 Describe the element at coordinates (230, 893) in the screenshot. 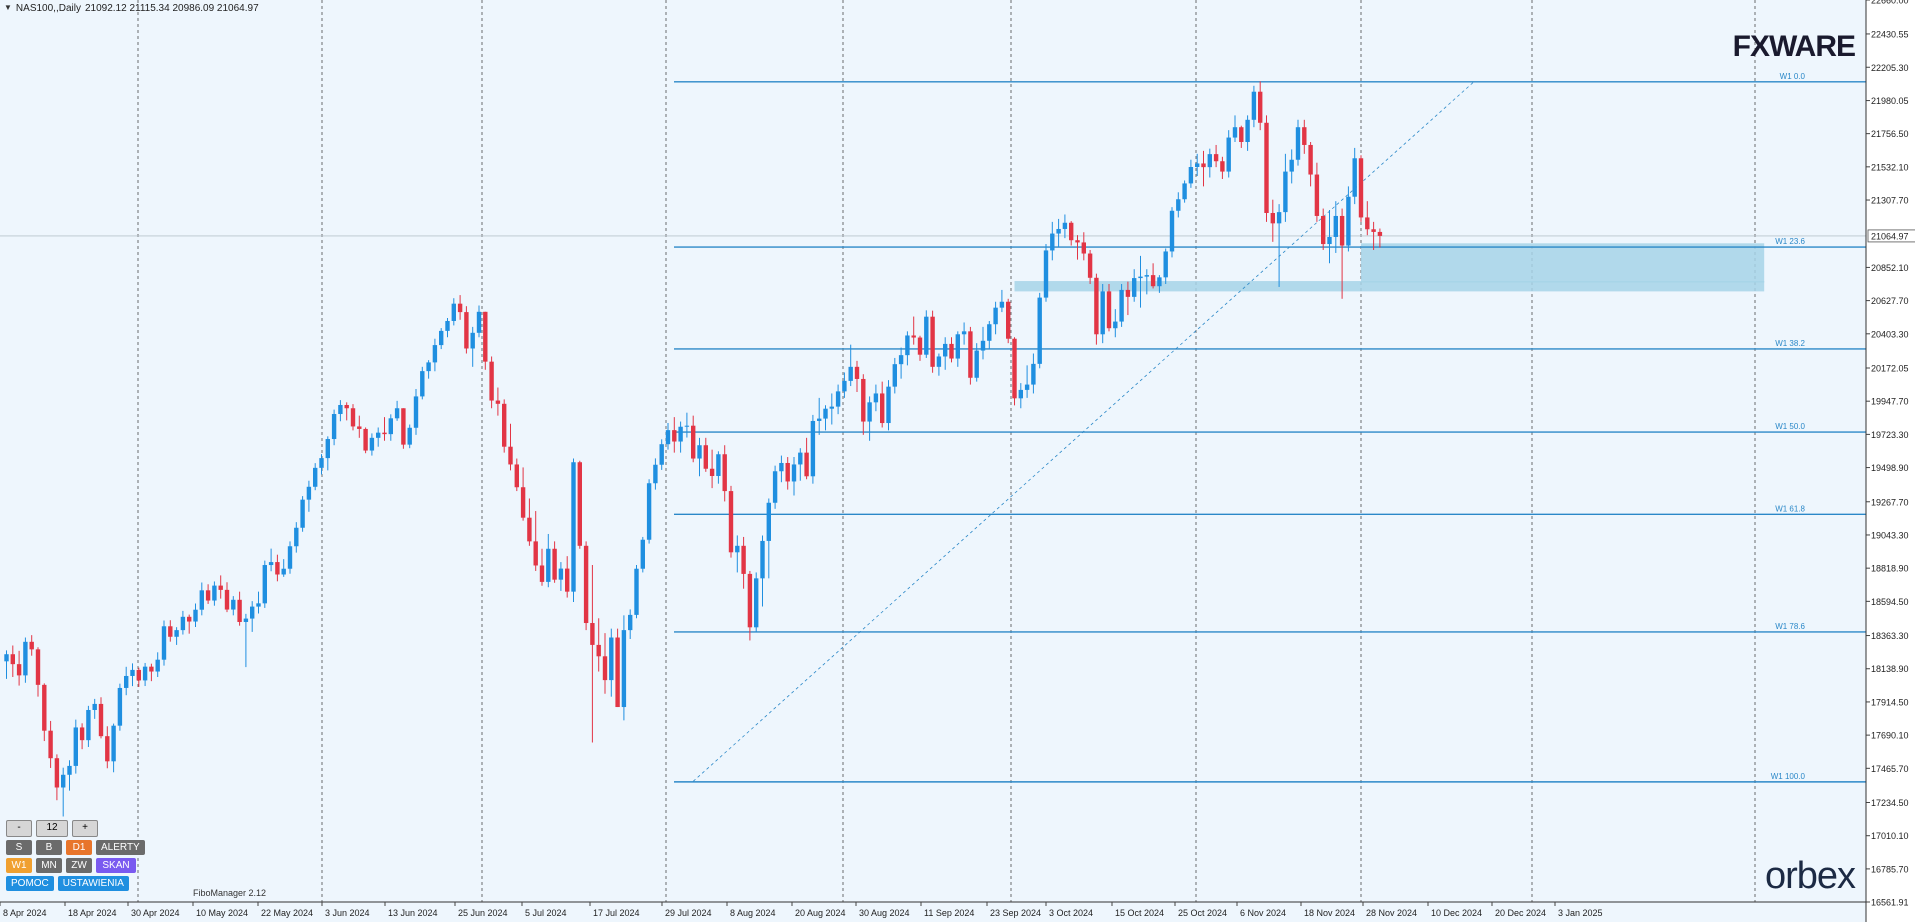

I see `indicator-label: FiboManager 2.12` at that location.